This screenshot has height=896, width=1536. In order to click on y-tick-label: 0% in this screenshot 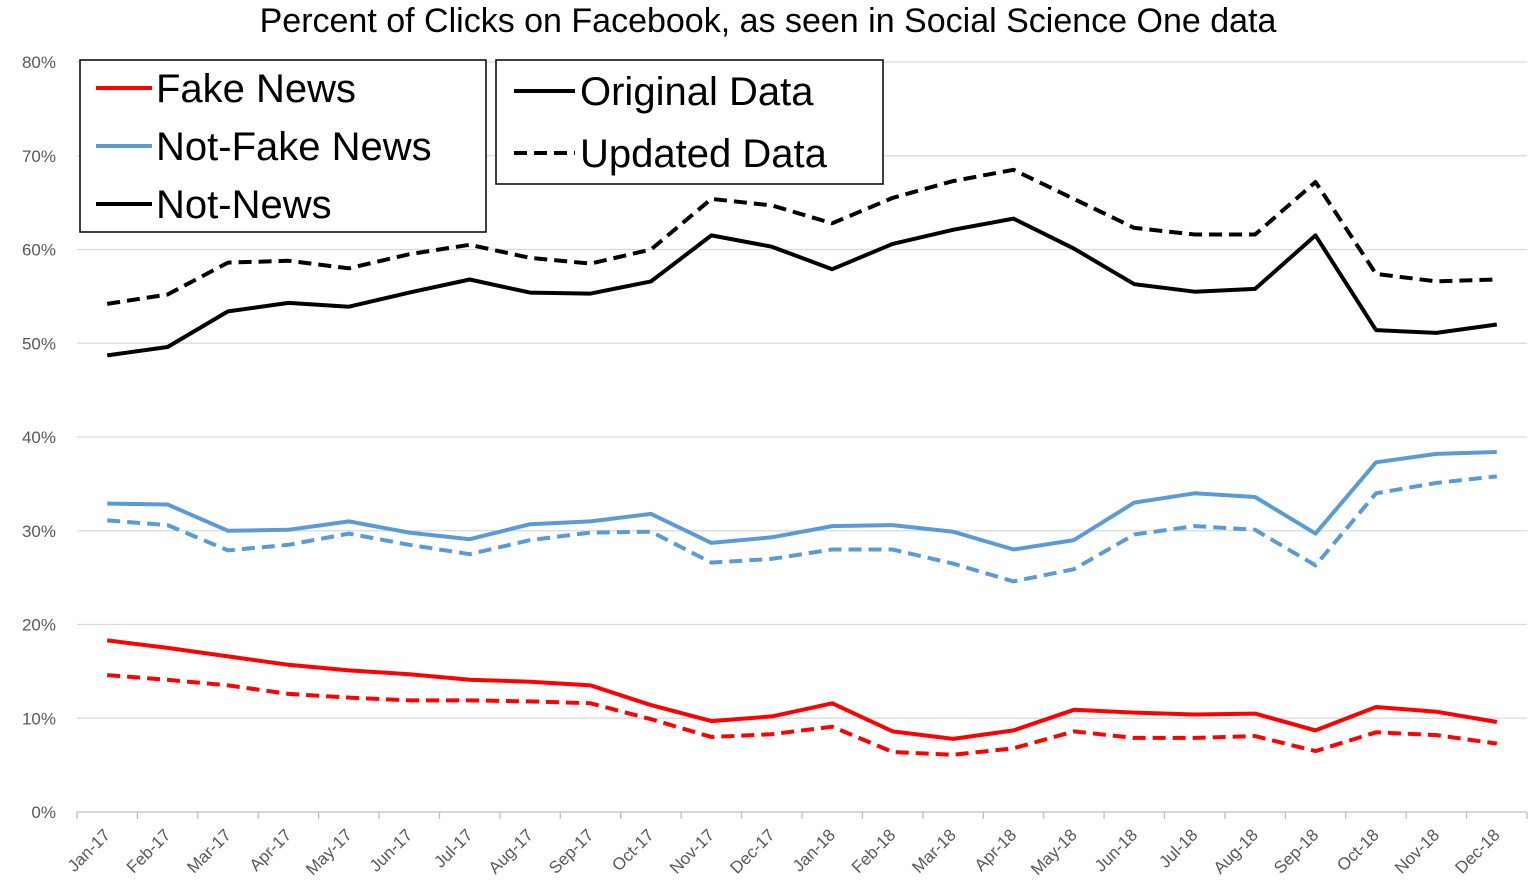, I will do `click(43, 812)`.